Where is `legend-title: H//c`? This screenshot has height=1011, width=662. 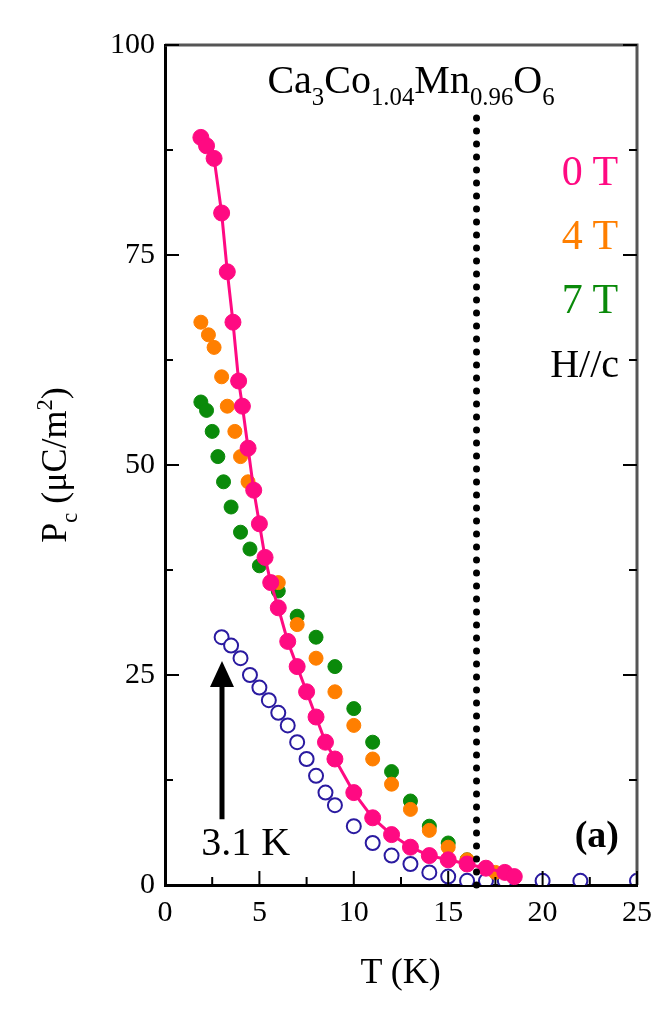
legend-title: H//c is located at coordinates (585, 363).